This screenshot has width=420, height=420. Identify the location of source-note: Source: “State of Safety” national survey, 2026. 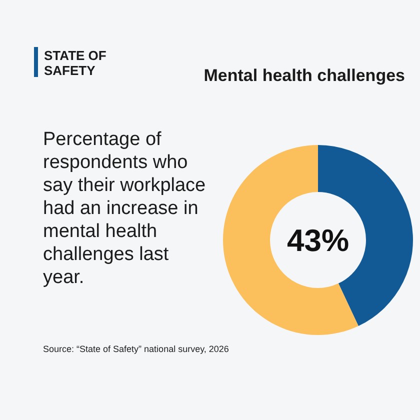
(136, 349).